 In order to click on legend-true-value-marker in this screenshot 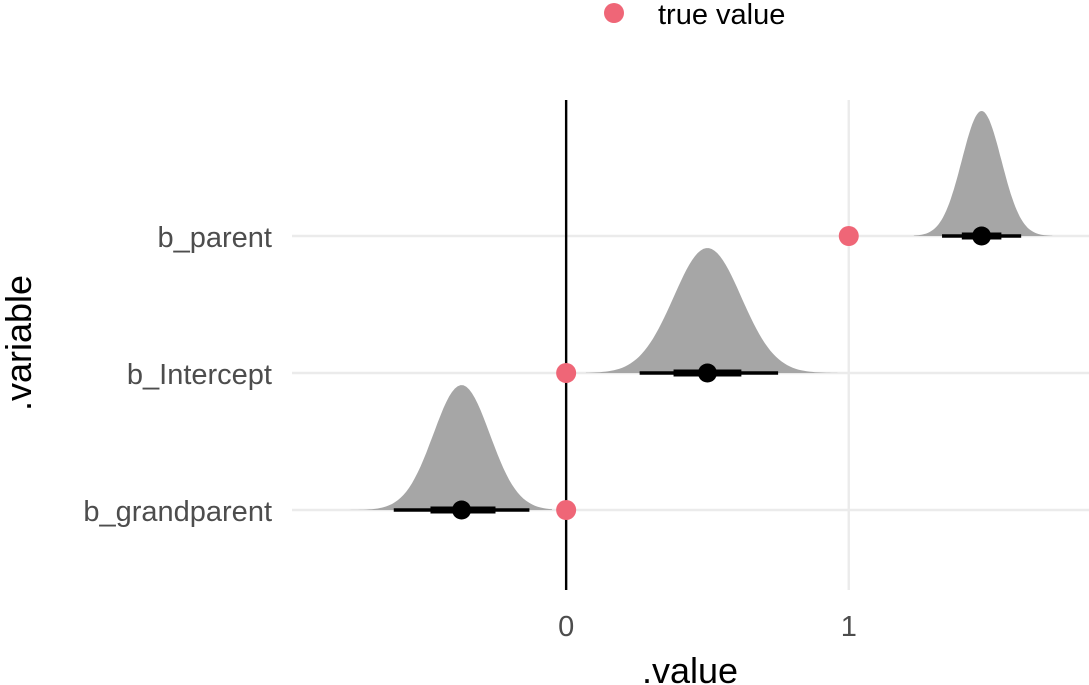, I will do `click(614, 13)`.